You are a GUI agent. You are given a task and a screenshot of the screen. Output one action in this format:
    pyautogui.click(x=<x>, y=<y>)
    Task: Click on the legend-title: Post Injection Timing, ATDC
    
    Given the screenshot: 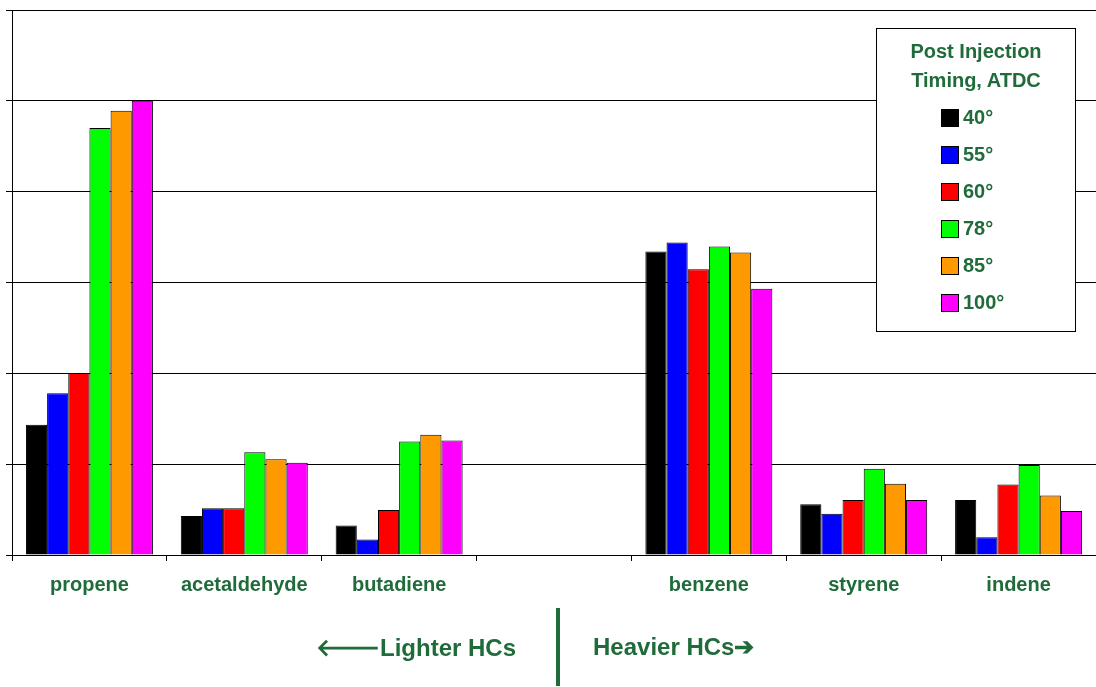 What is the action you would take?
    pyautogui.click(x=976, y=66)
    